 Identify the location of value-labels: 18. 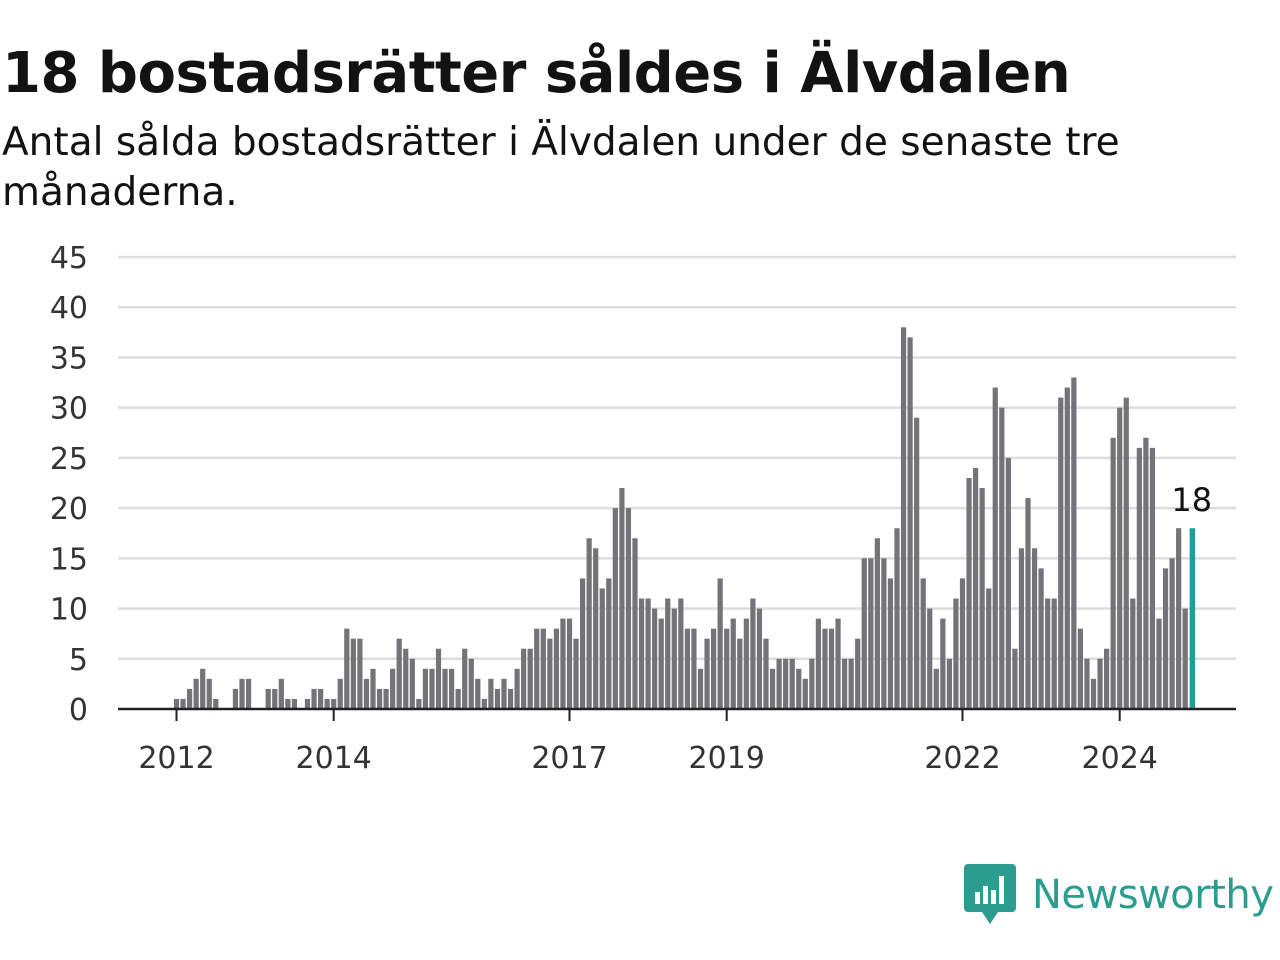
(1191, 500).